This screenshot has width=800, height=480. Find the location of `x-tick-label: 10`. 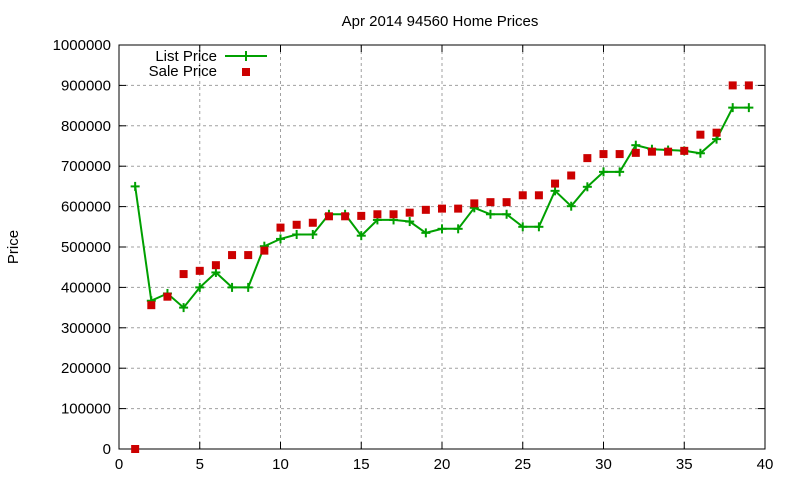

x-tick-label: 10 is located at coordinates (280, 464).